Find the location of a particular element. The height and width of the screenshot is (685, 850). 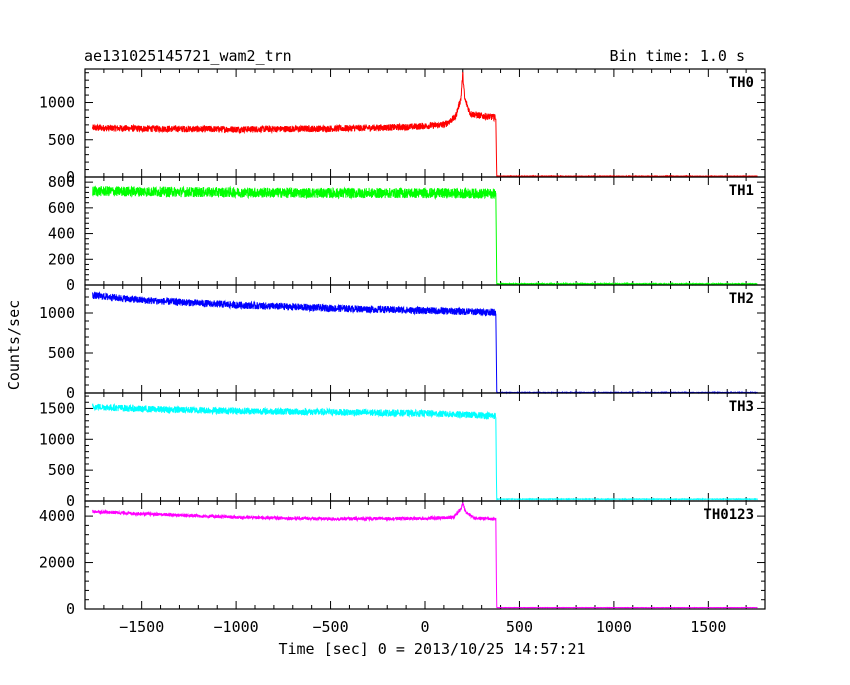

y-tick-label: 4000 is located at coordinates (57, 516).